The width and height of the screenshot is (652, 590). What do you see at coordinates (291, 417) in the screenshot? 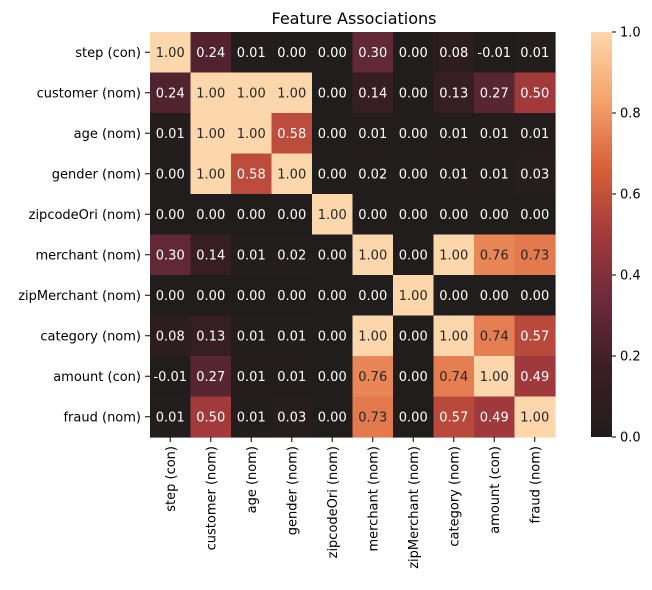
I see `cell-value-label: 0.03` at bounding box center [291, 417].